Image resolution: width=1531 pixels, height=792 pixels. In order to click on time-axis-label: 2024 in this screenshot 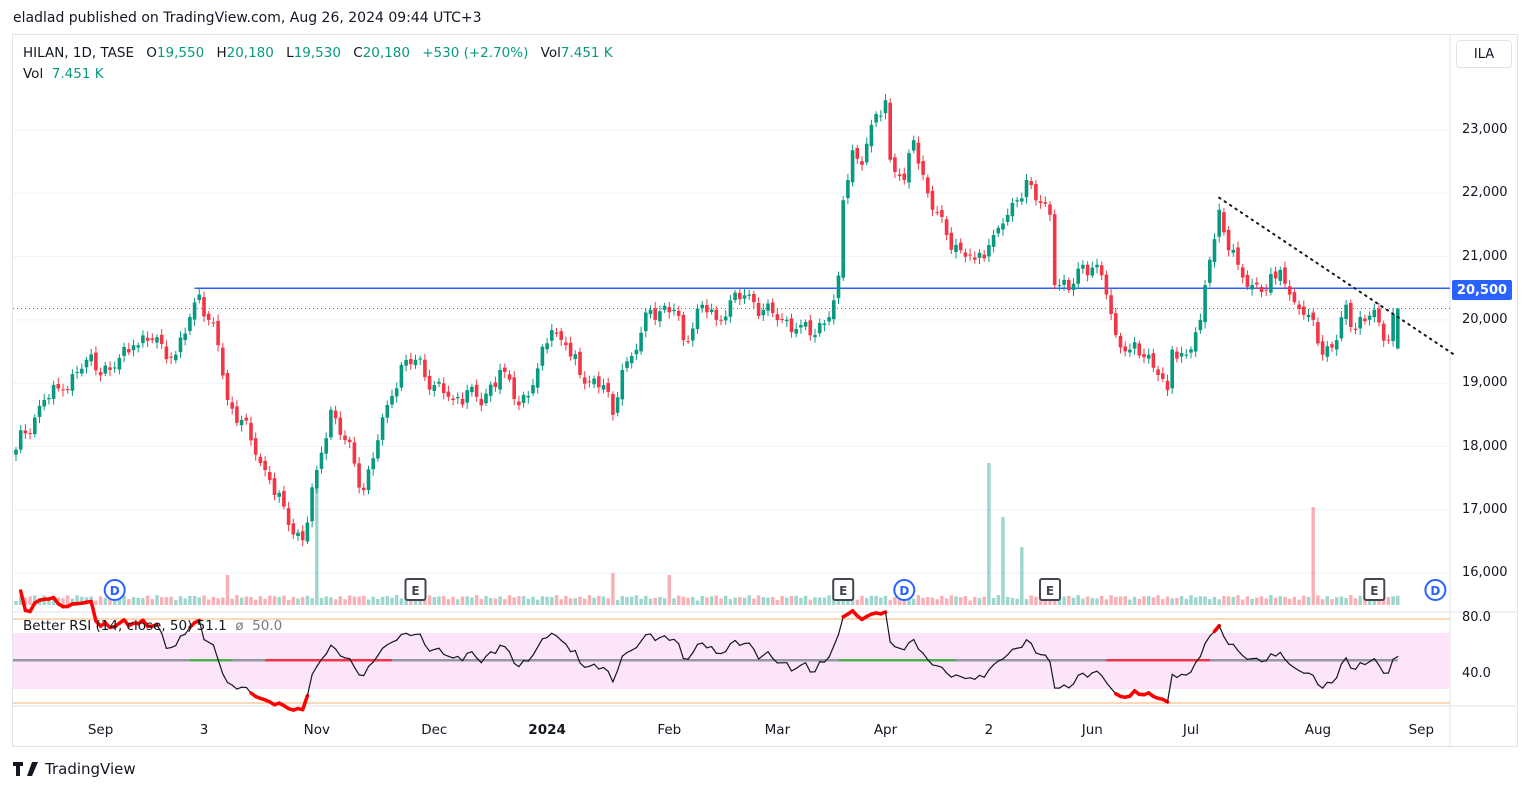, I will do `click(547, 730)`.